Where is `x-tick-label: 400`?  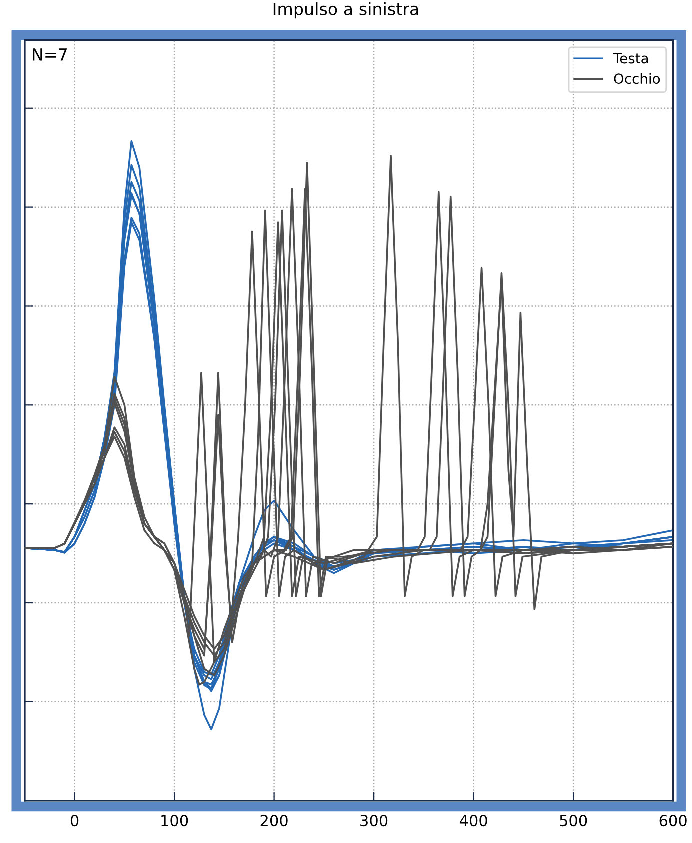
x-tick-label: 400 is located at coordinates (474, 821).